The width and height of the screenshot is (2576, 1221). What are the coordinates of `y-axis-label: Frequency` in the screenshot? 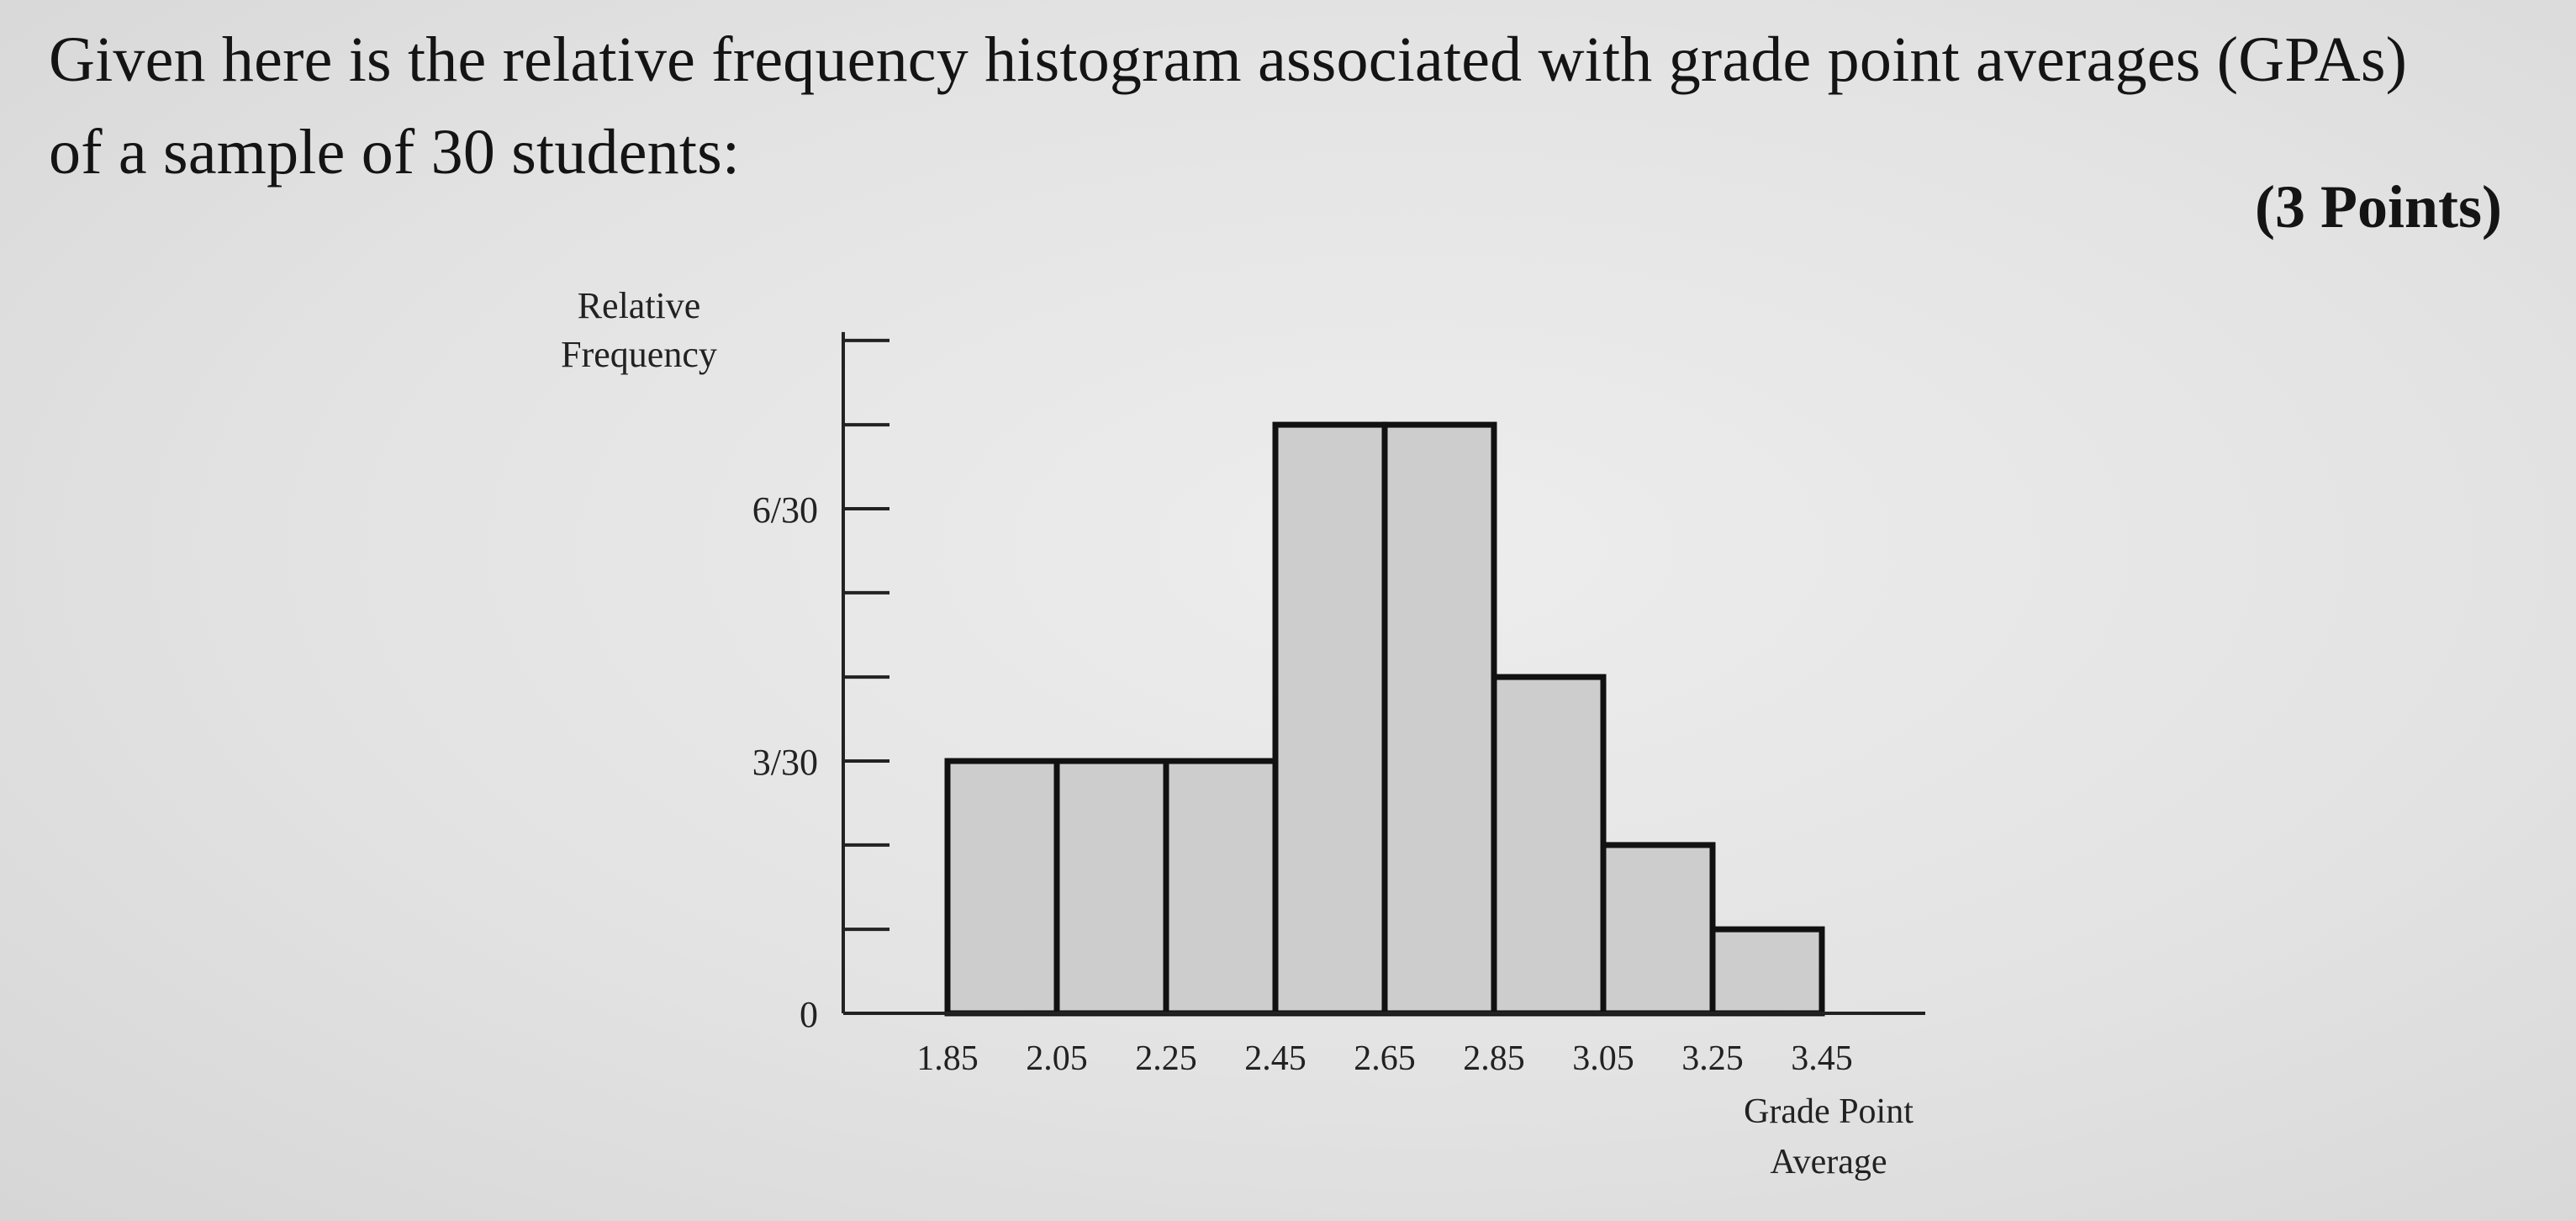 It's located at (639, 355).